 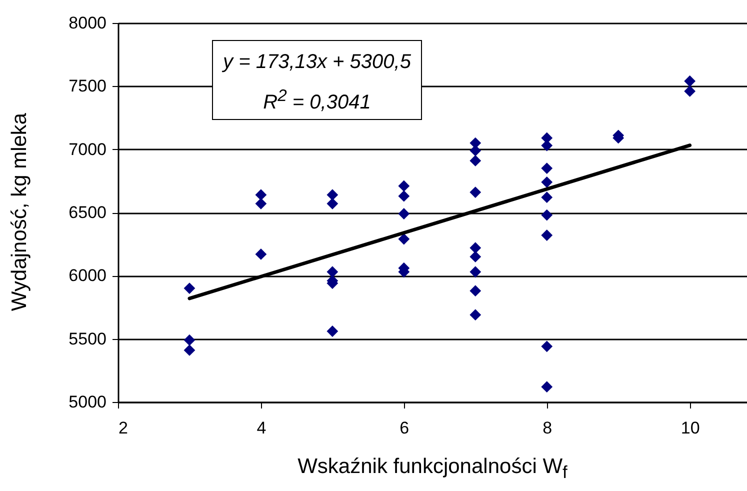 I want to click on x-tick-label: 6, so click(x=405, y=428).